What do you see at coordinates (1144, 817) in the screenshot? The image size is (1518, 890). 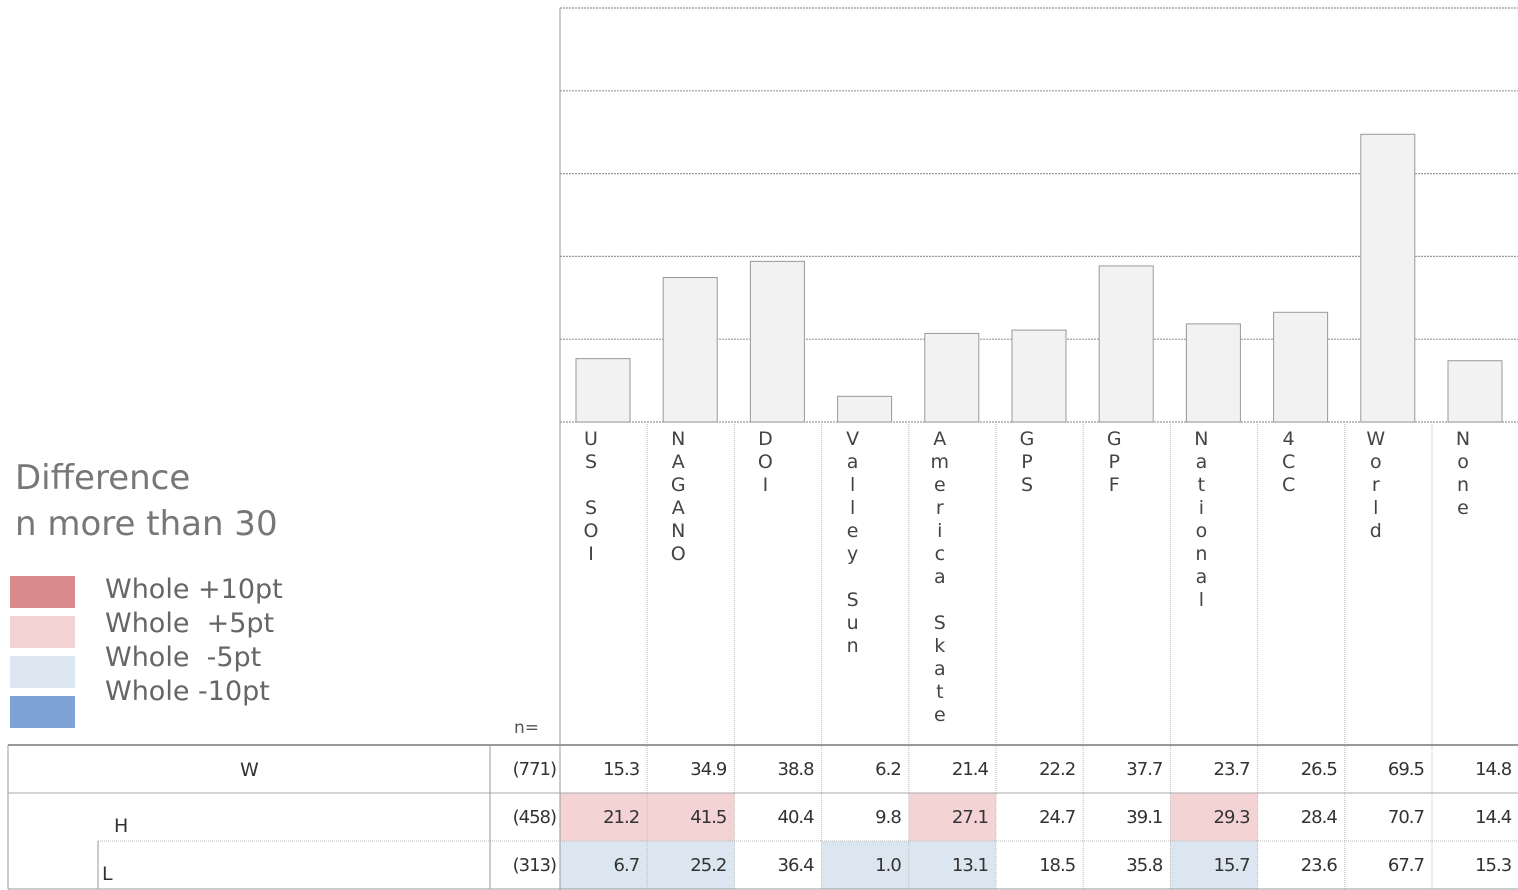 I see `cell-value: 39.1` at bounding box center [1144, 817].